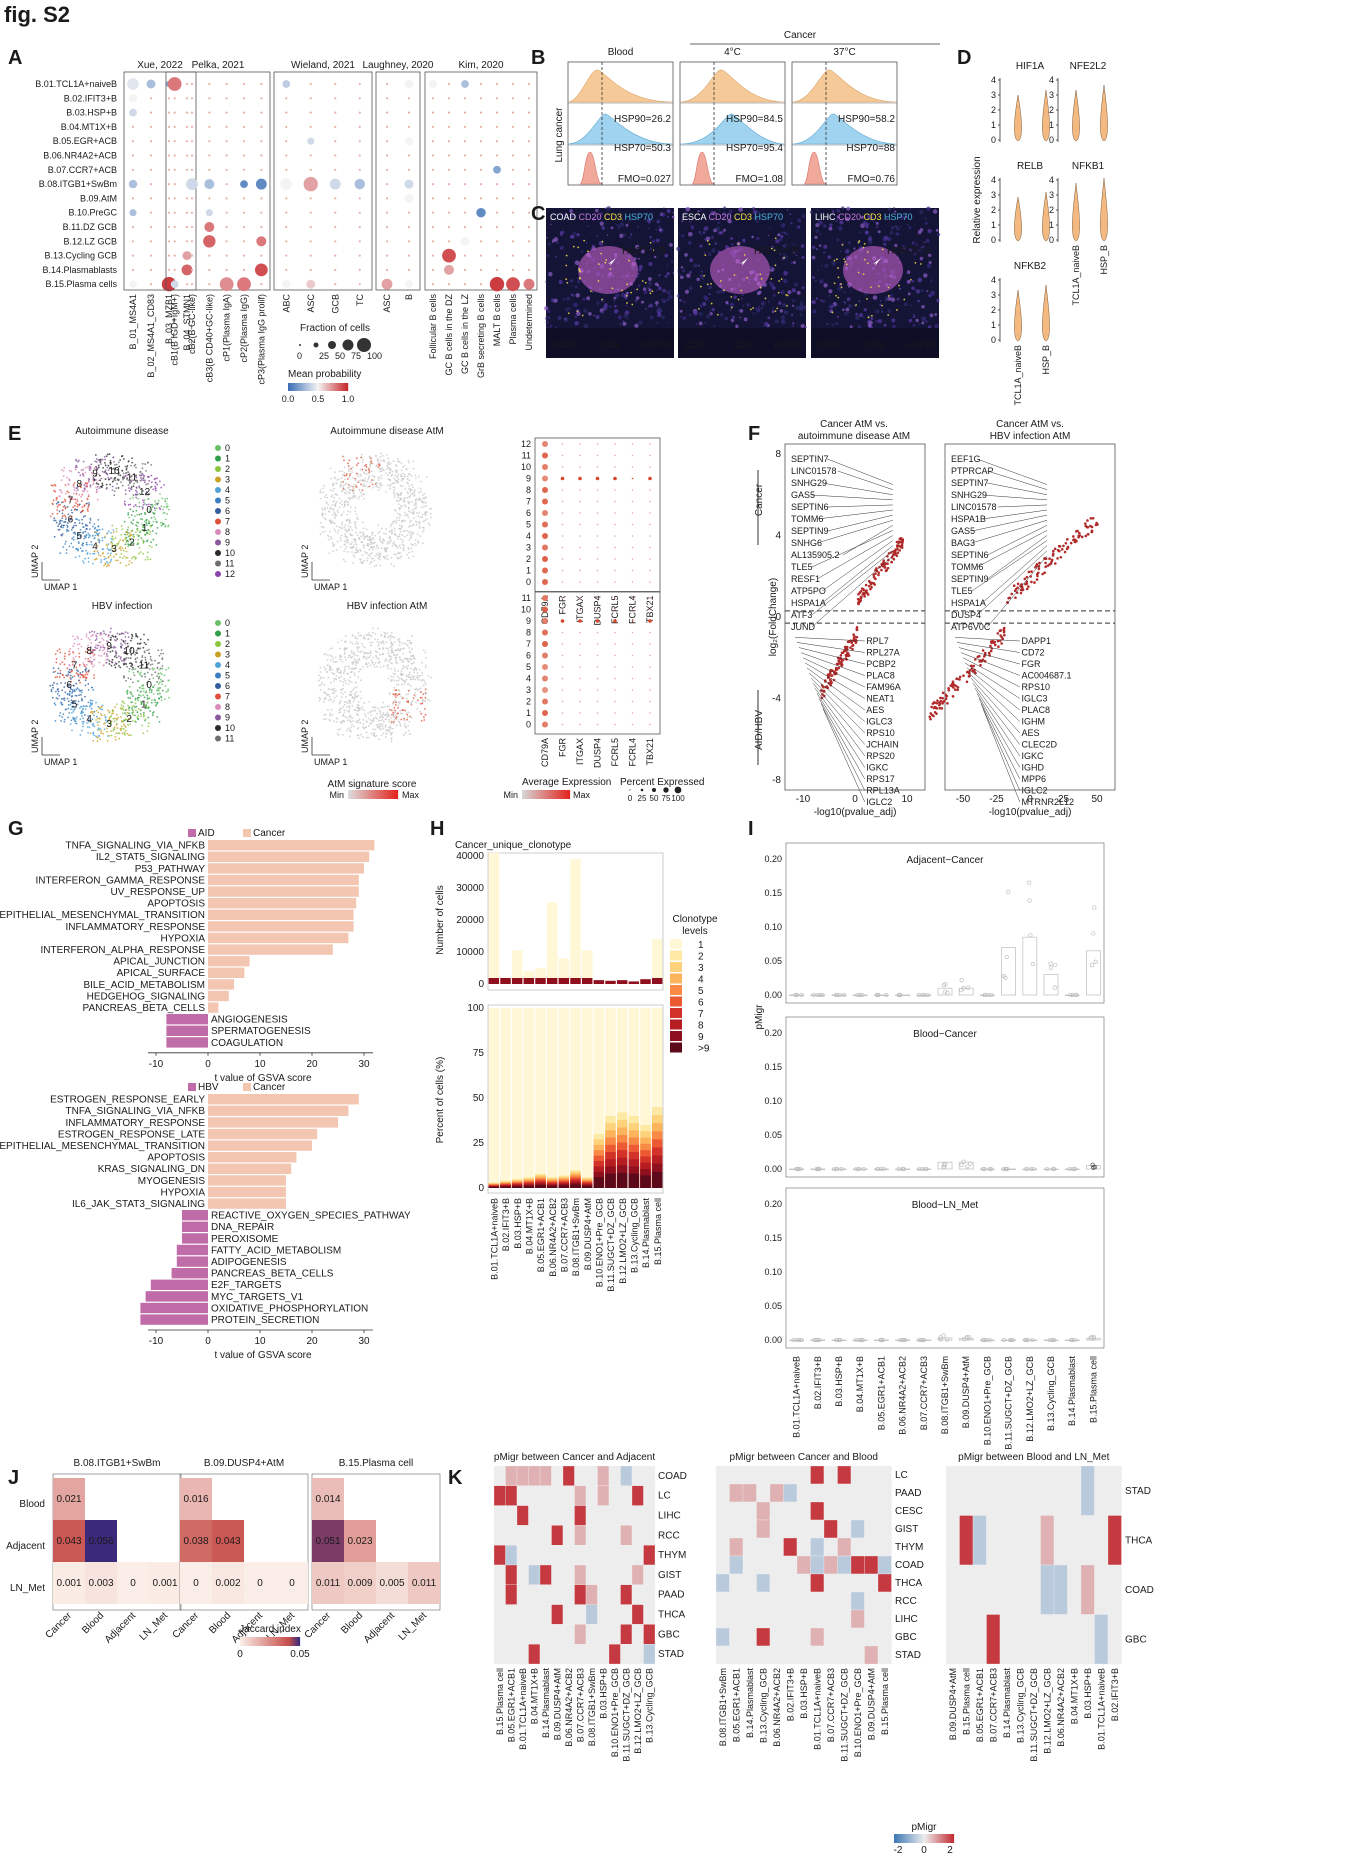 The image size is (1355, 1856). What do you see at coordinates (993, 195) in the screenshot?
I see `D-y-tick: 3` at bounding box center [993, 195].